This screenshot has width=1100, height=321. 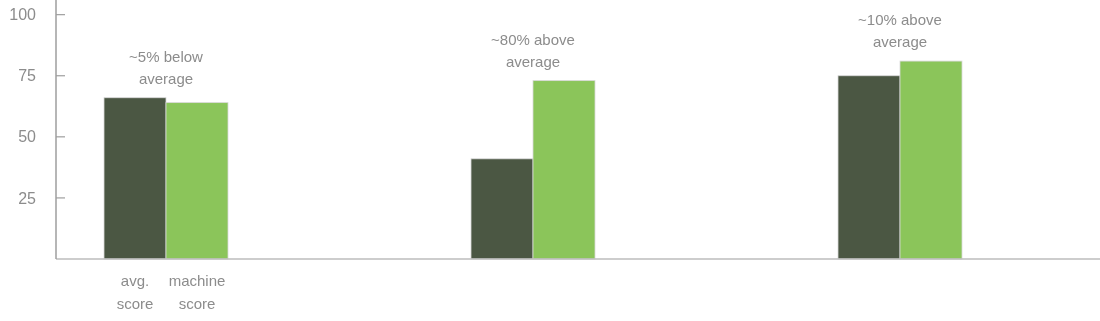 I want to click on y-tick-label: 100, so click(x=23, y=15).